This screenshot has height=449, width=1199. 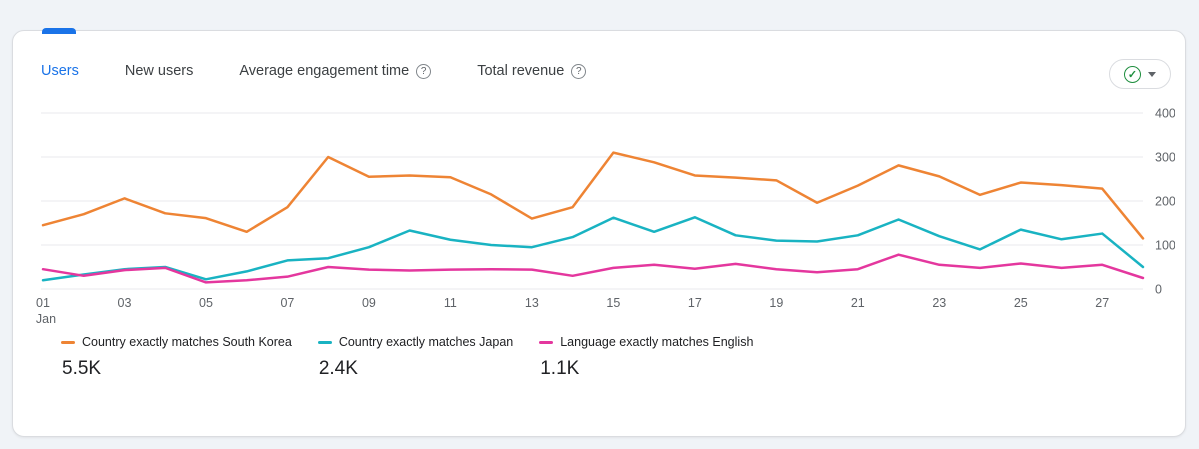 What do you see at coordinates (1165, 114) in the screenshot?
I see `y-axis-label: 400` at bounding box center [1165, 114].